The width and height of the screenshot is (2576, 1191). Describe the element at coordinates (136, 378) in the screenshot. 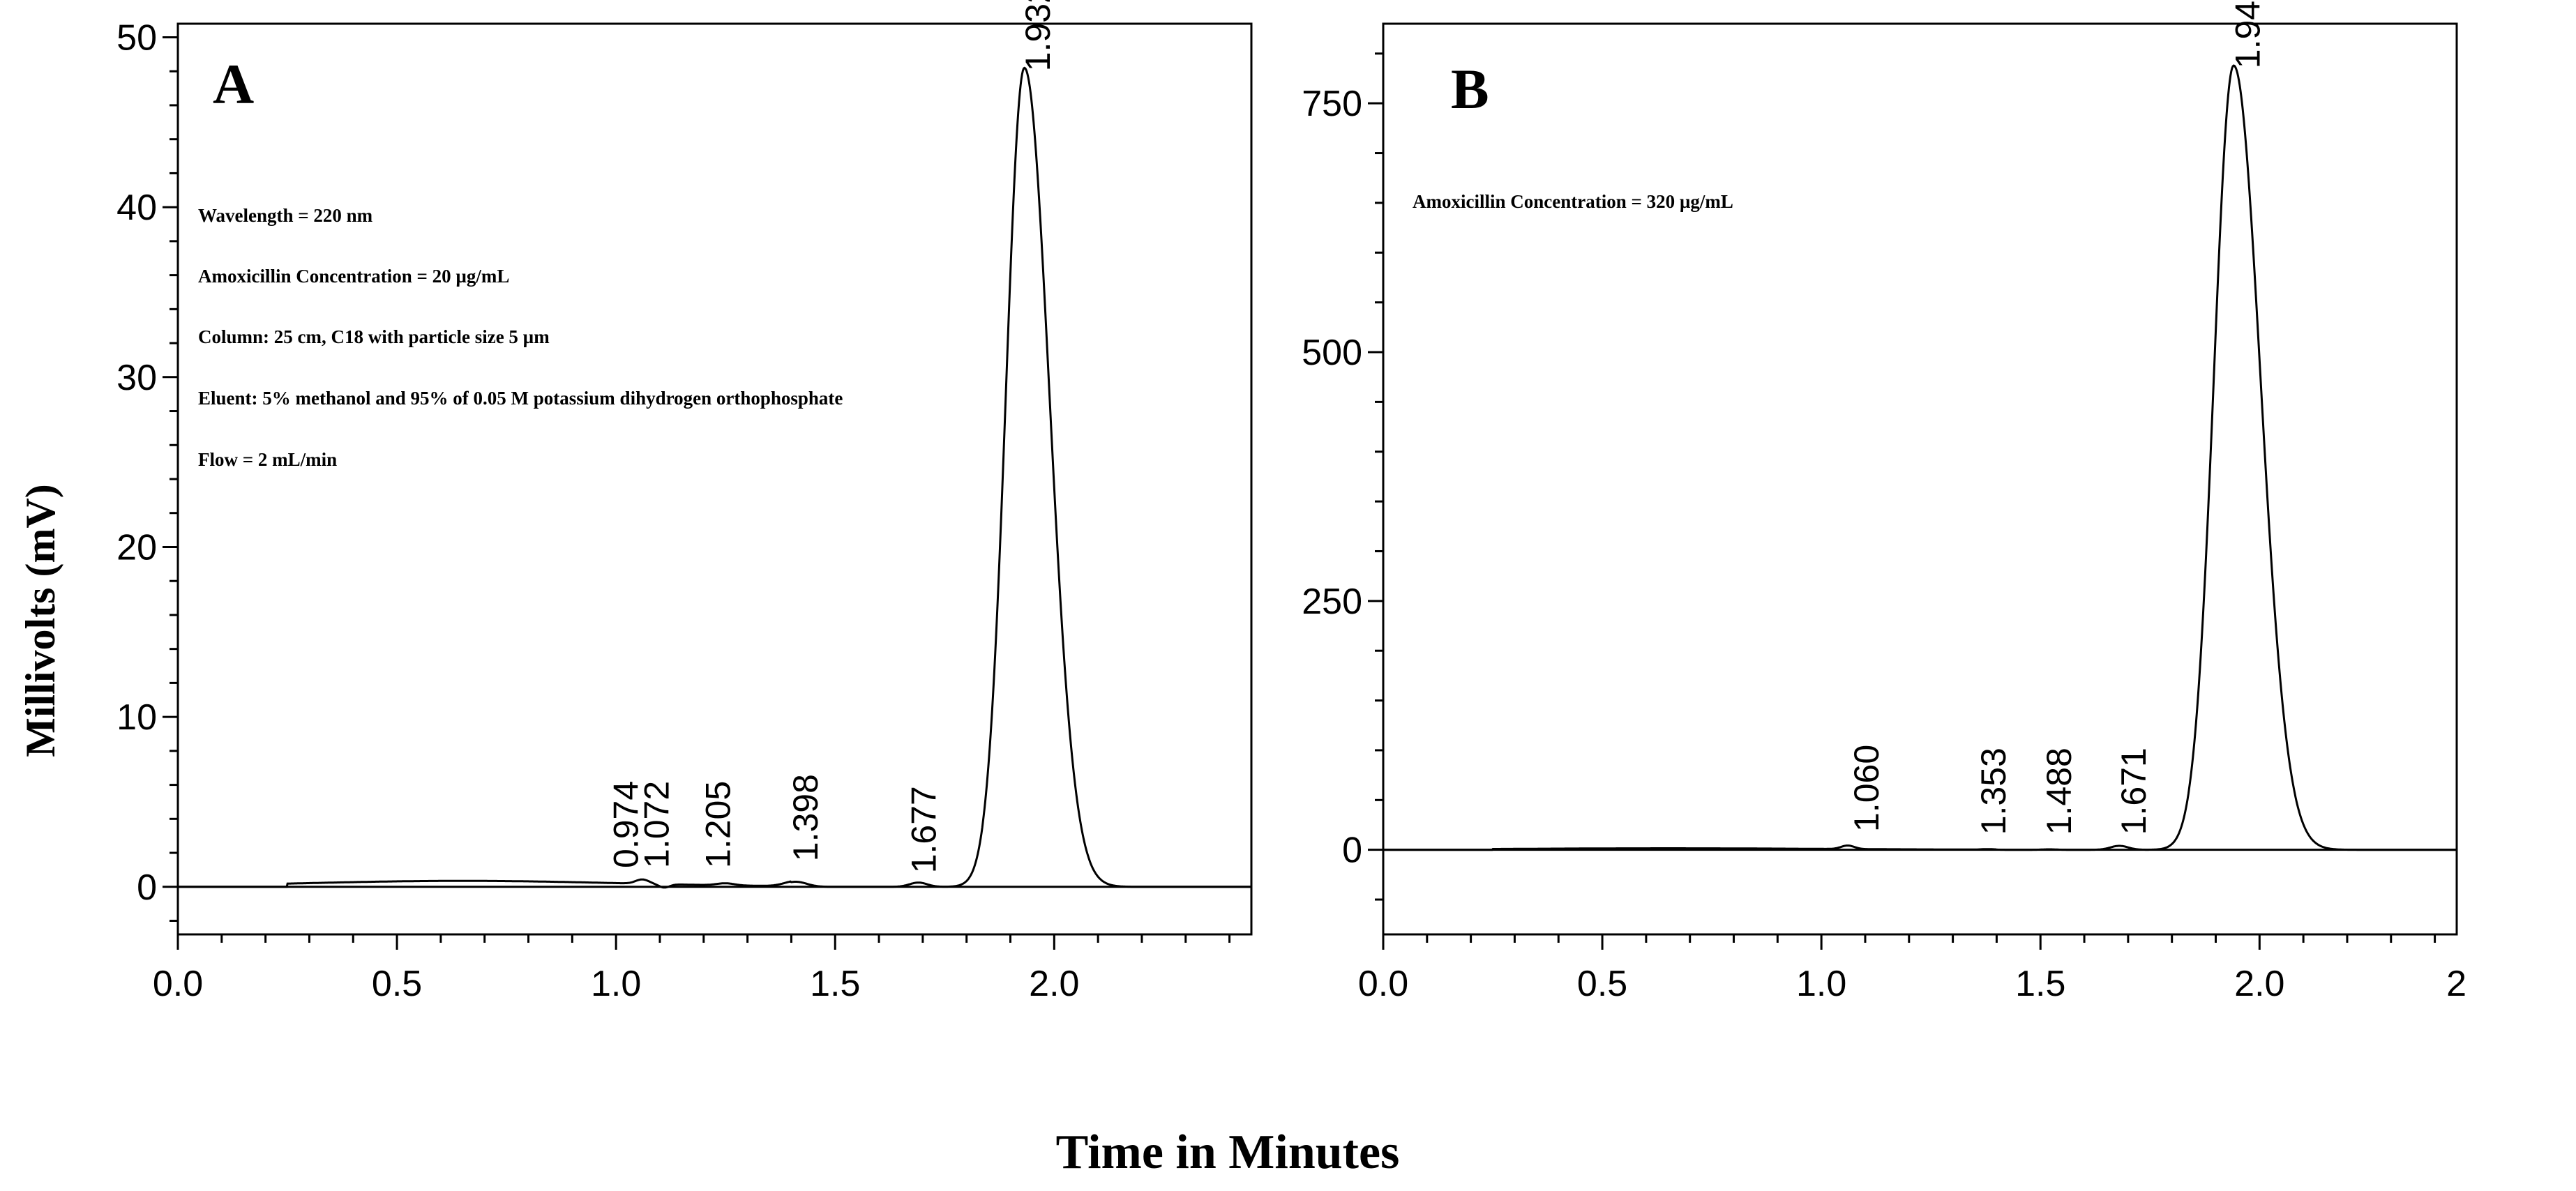

I see `y-tick-label: 30` at that location.